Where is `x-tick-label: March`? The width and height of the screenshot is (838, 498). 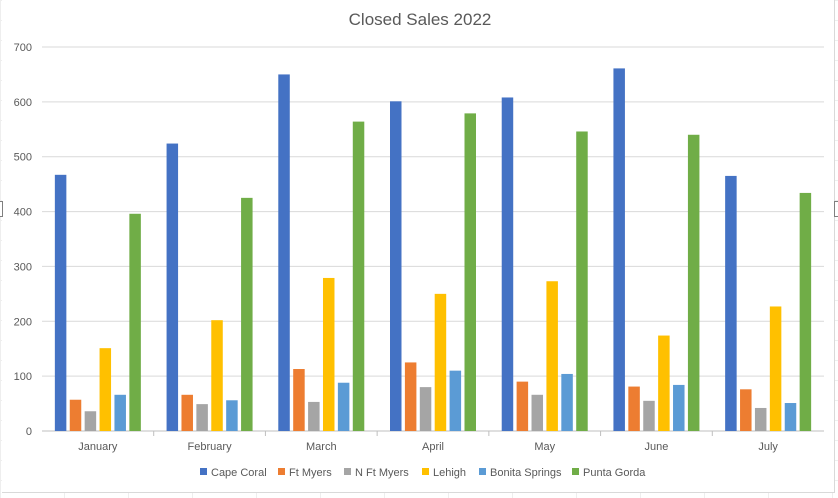
x-tick-label: March is located at coordinates (321, 447).